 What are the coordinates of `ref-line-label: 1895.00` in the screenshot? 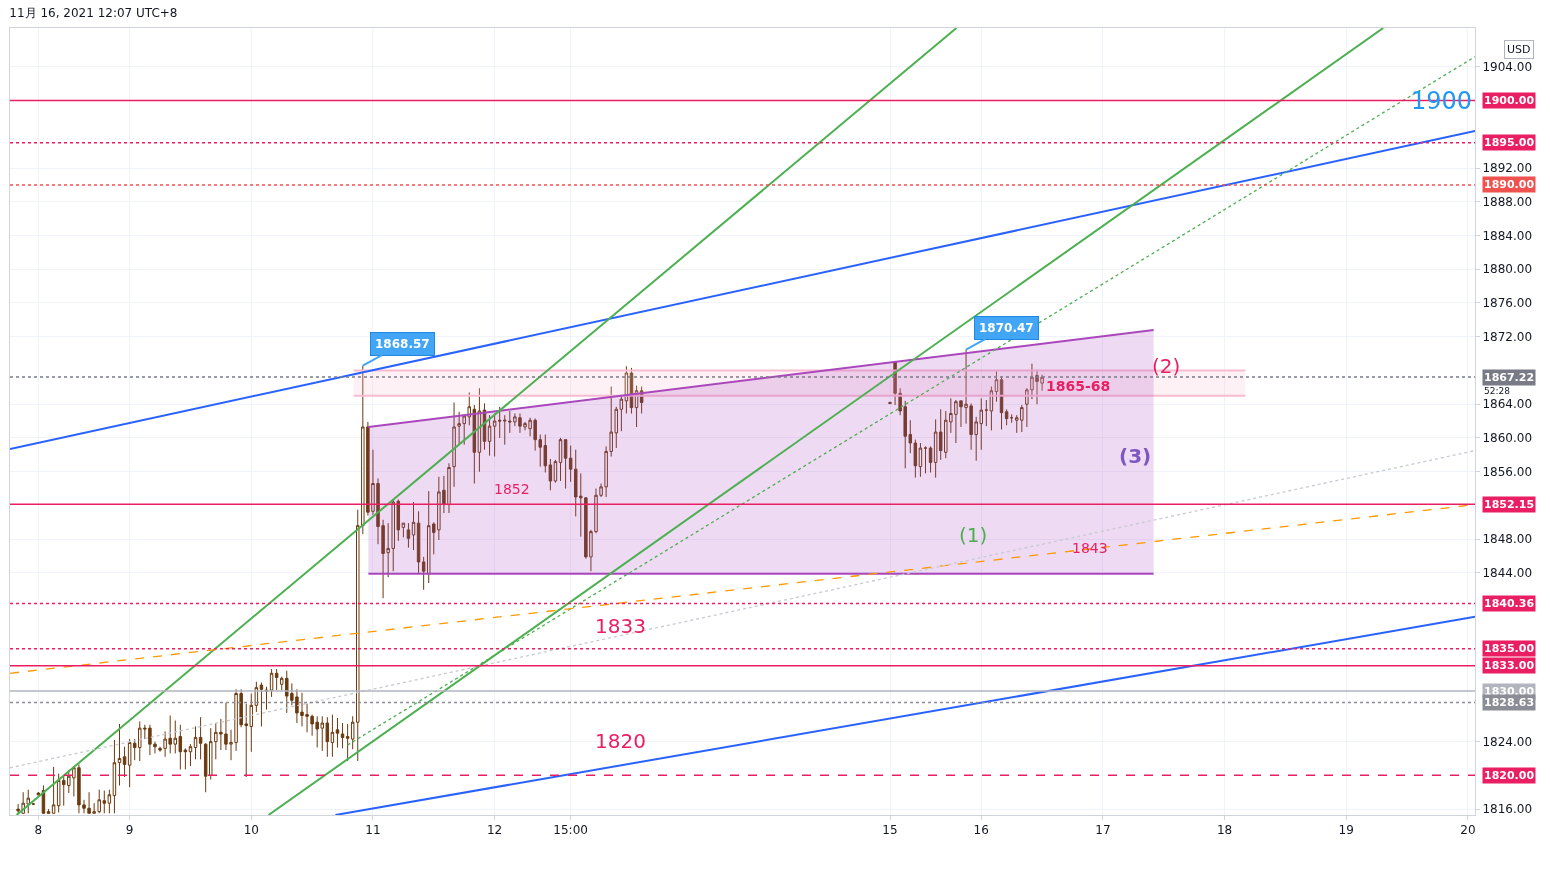 It's located at (1509, 142).